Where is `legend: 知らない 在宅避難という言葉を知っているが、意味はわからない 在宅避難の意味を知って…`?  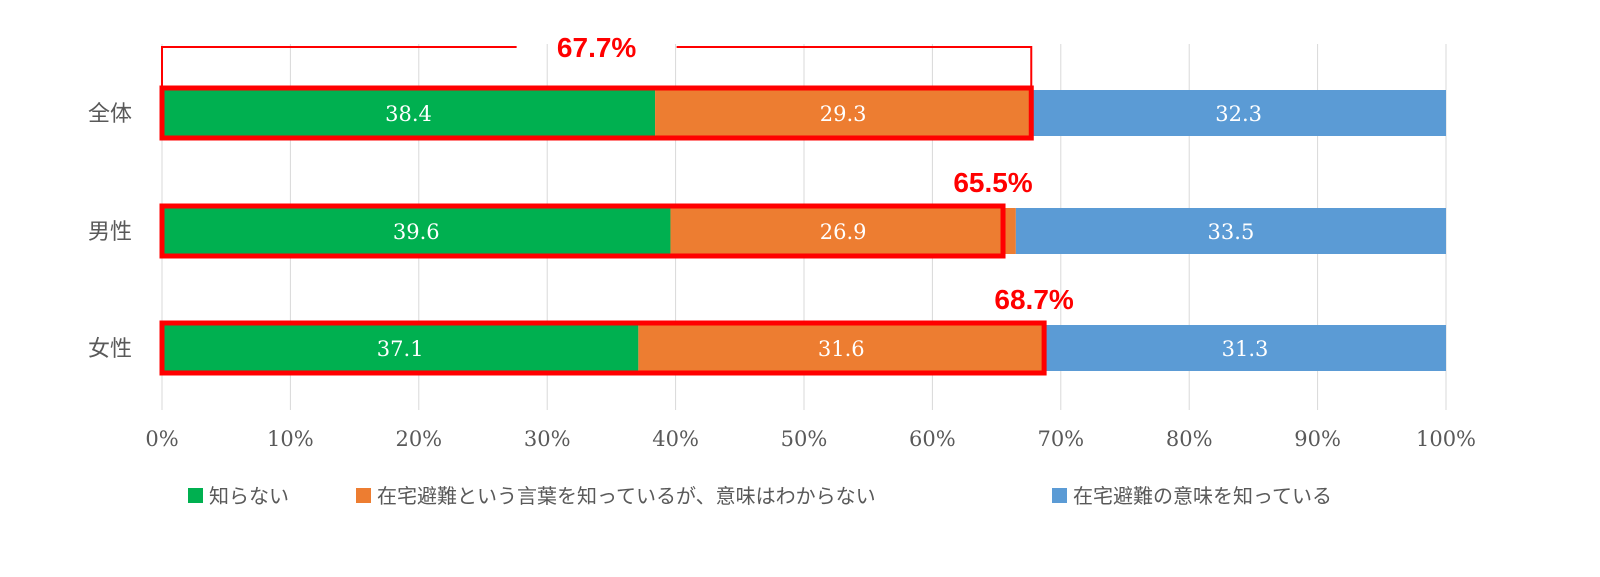 legend: 知らない 在宅避難という言葉を知っているが、意味はわからない 在宅避難の意味を知って… is located at coordinates (760, 496).